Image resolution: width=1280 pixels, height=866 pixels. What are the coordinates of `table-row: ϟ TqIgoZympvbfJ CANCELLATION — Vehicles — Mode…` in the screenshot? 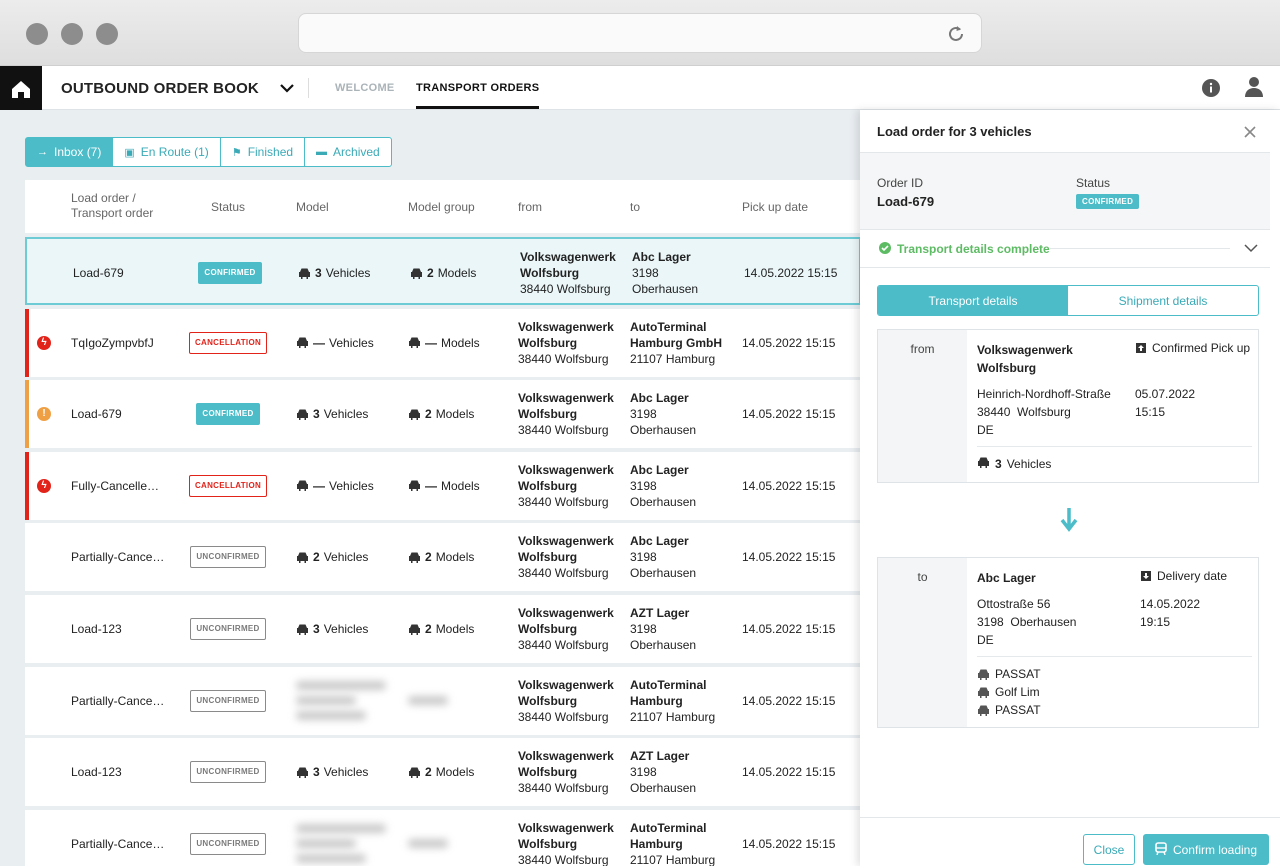 It's located at (443, 342).